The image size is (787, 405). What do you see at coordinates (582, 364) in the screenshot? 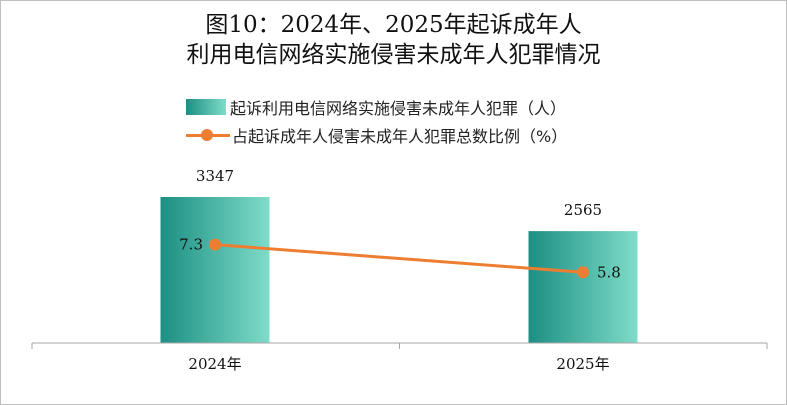
I see `x-tick-label: 2025年` at bounding box center [582, 364].